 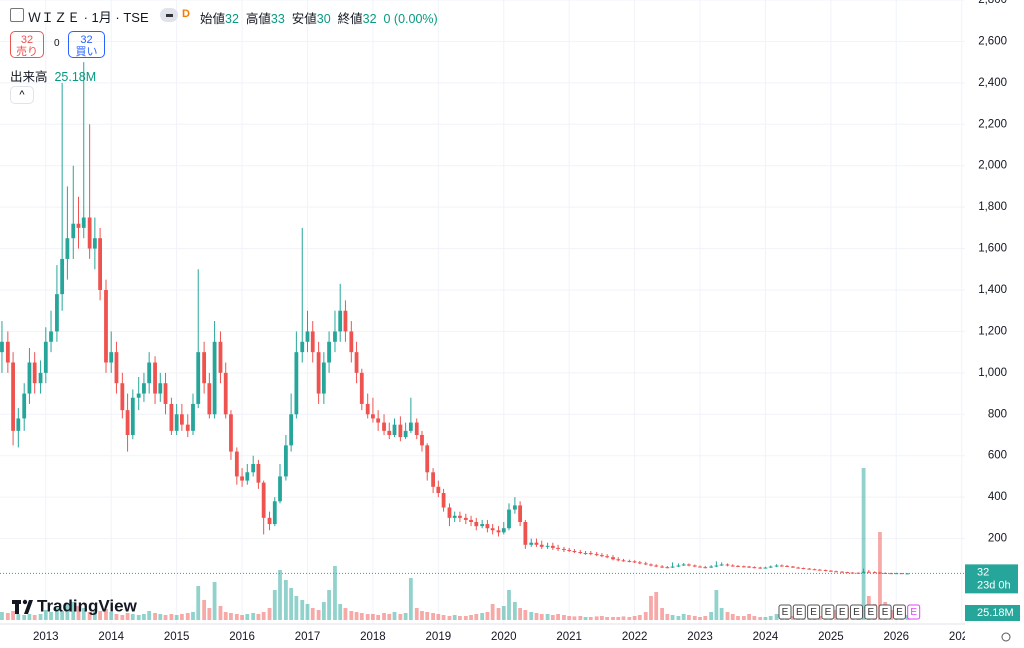 I want to click on sell-button: 32 売り, so click(x=27, y=44).